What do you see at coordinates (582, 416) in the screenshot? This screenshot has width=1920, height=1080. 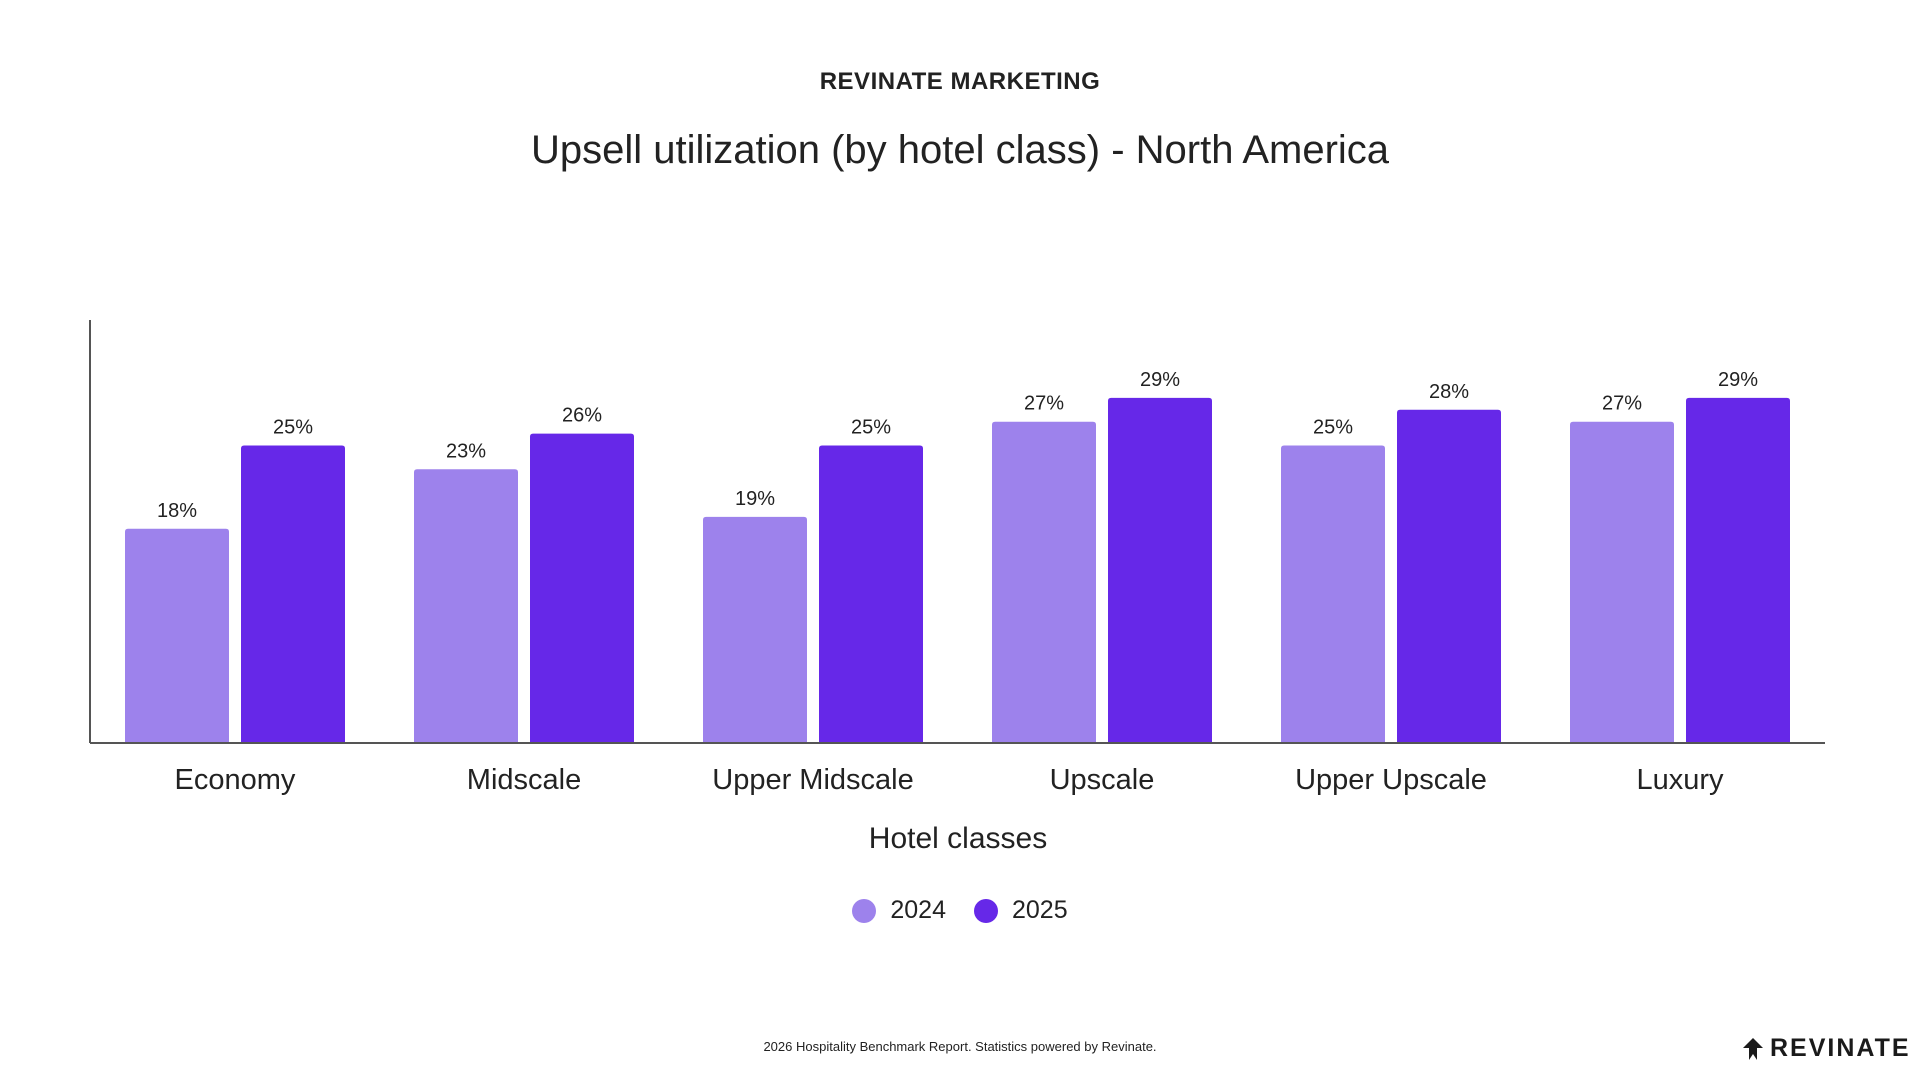 I see `value-label-midscale-2025: 26%` at bounding box center [582, 416].